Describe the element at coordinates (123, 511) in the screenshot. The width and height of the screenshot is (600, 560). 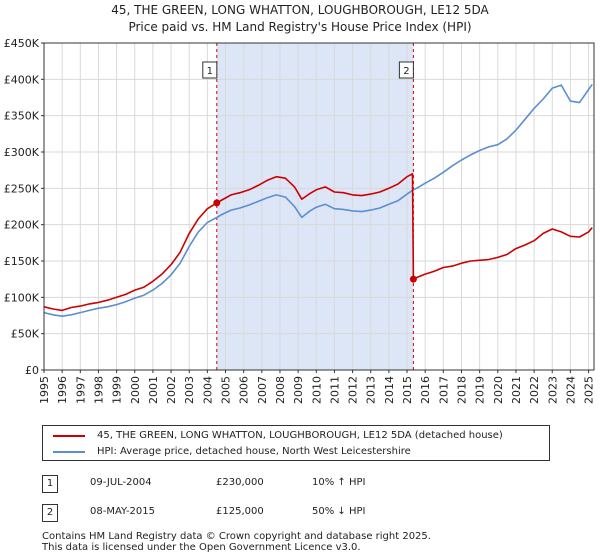
I see `transaction-date: 08-MAY-2015` at that location.